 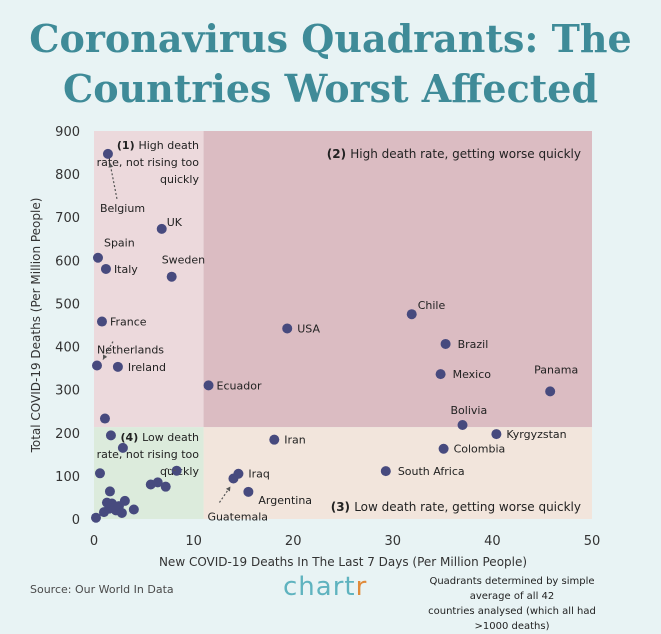 What do you see at coordinates (308, 328) in the screenshot?
I see `data-label-usa: USA` at bounding box center [308, 328].